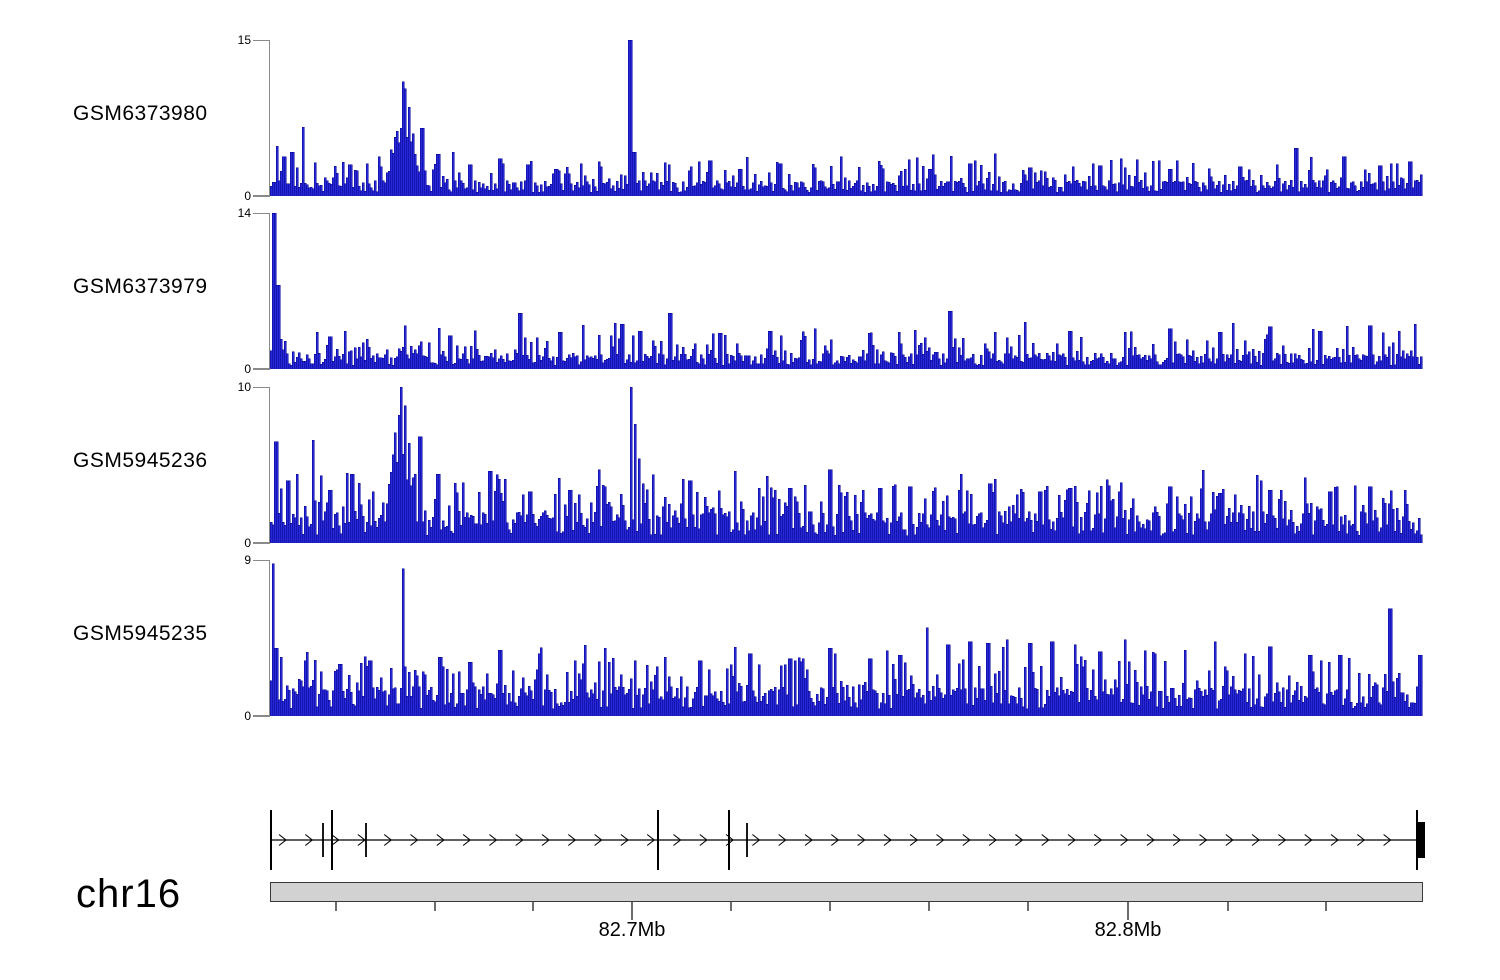 Image resolution: width=1500 pixels, height=980 pixels. Describe the element at coordinates (140, 633) in the screenshot. I see `track-sample-label: GSM5945235` at that location.